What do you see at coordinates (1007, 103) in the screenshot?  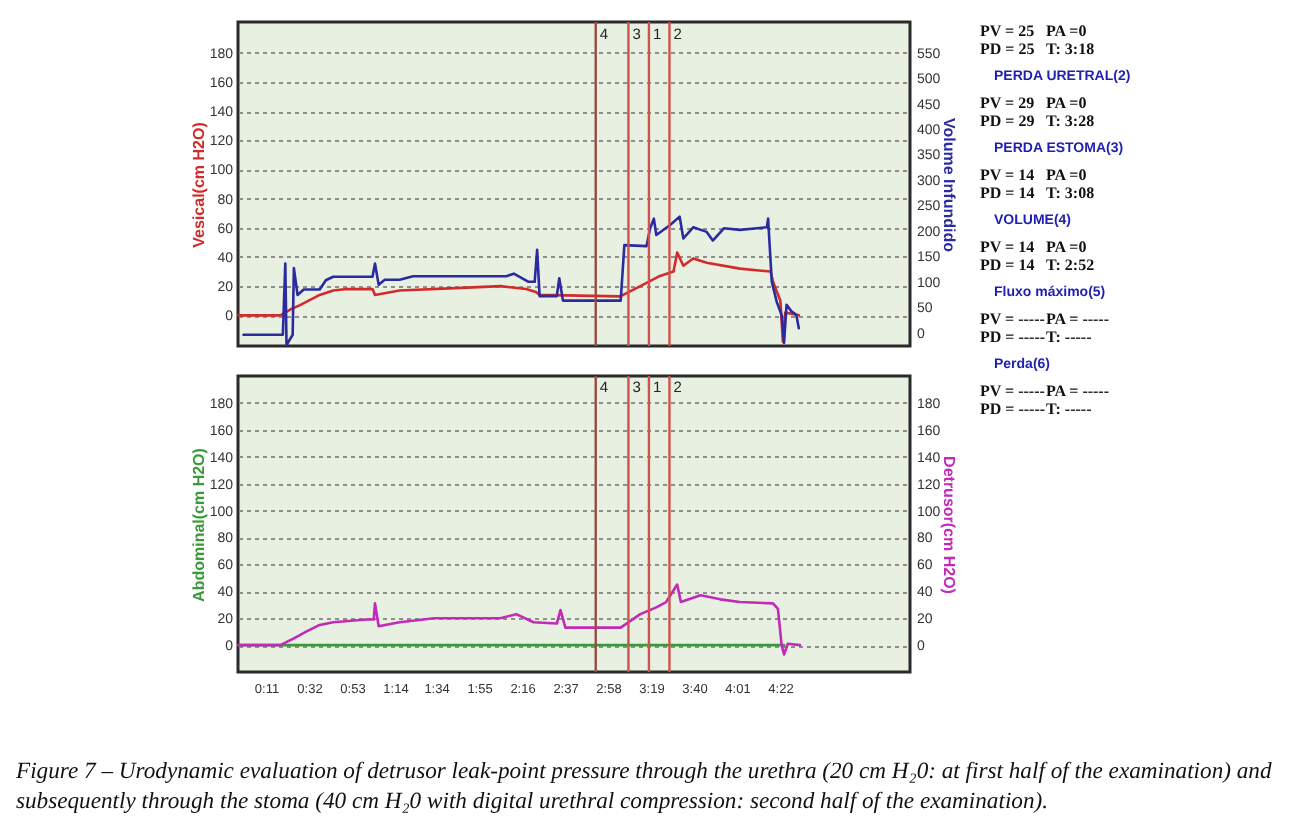 I see `text: PV = 29` at bounding box center [1007, 103].